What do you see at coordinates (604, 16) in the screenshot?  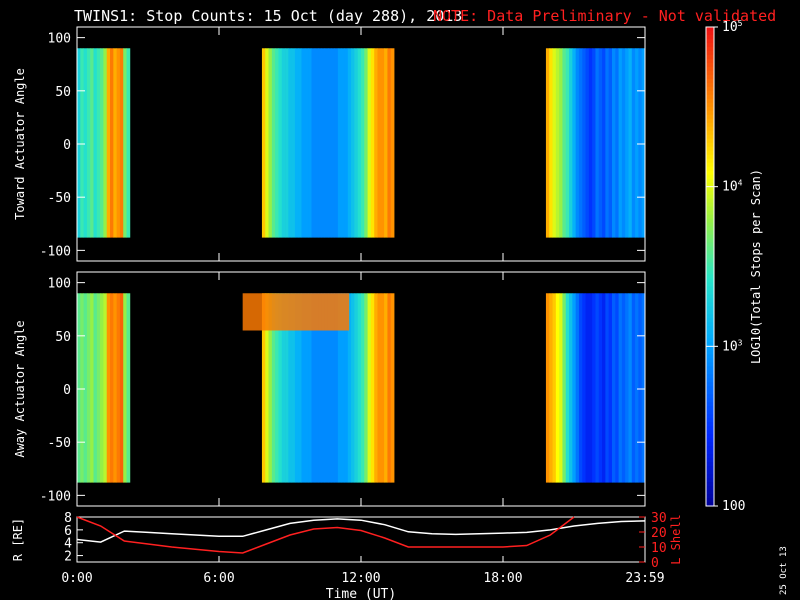 I see `preliminary-note: NOTE: Data Preliminary - Not validated` at bounding box center [604, 16].